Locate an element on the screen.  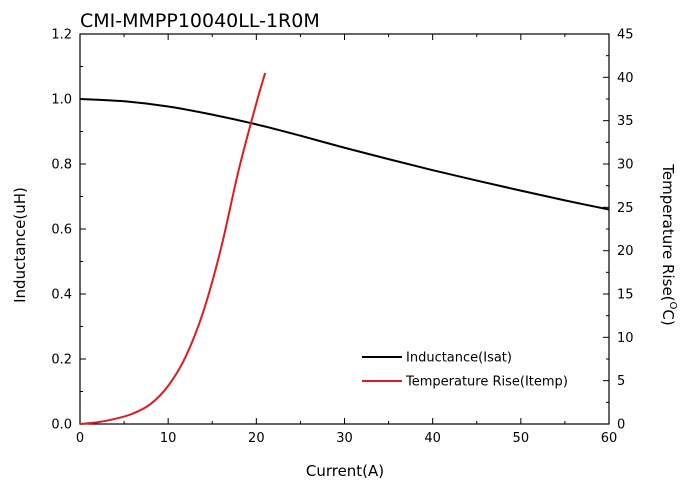
x-tick-label: 30 is located at coordinates (344, 438).